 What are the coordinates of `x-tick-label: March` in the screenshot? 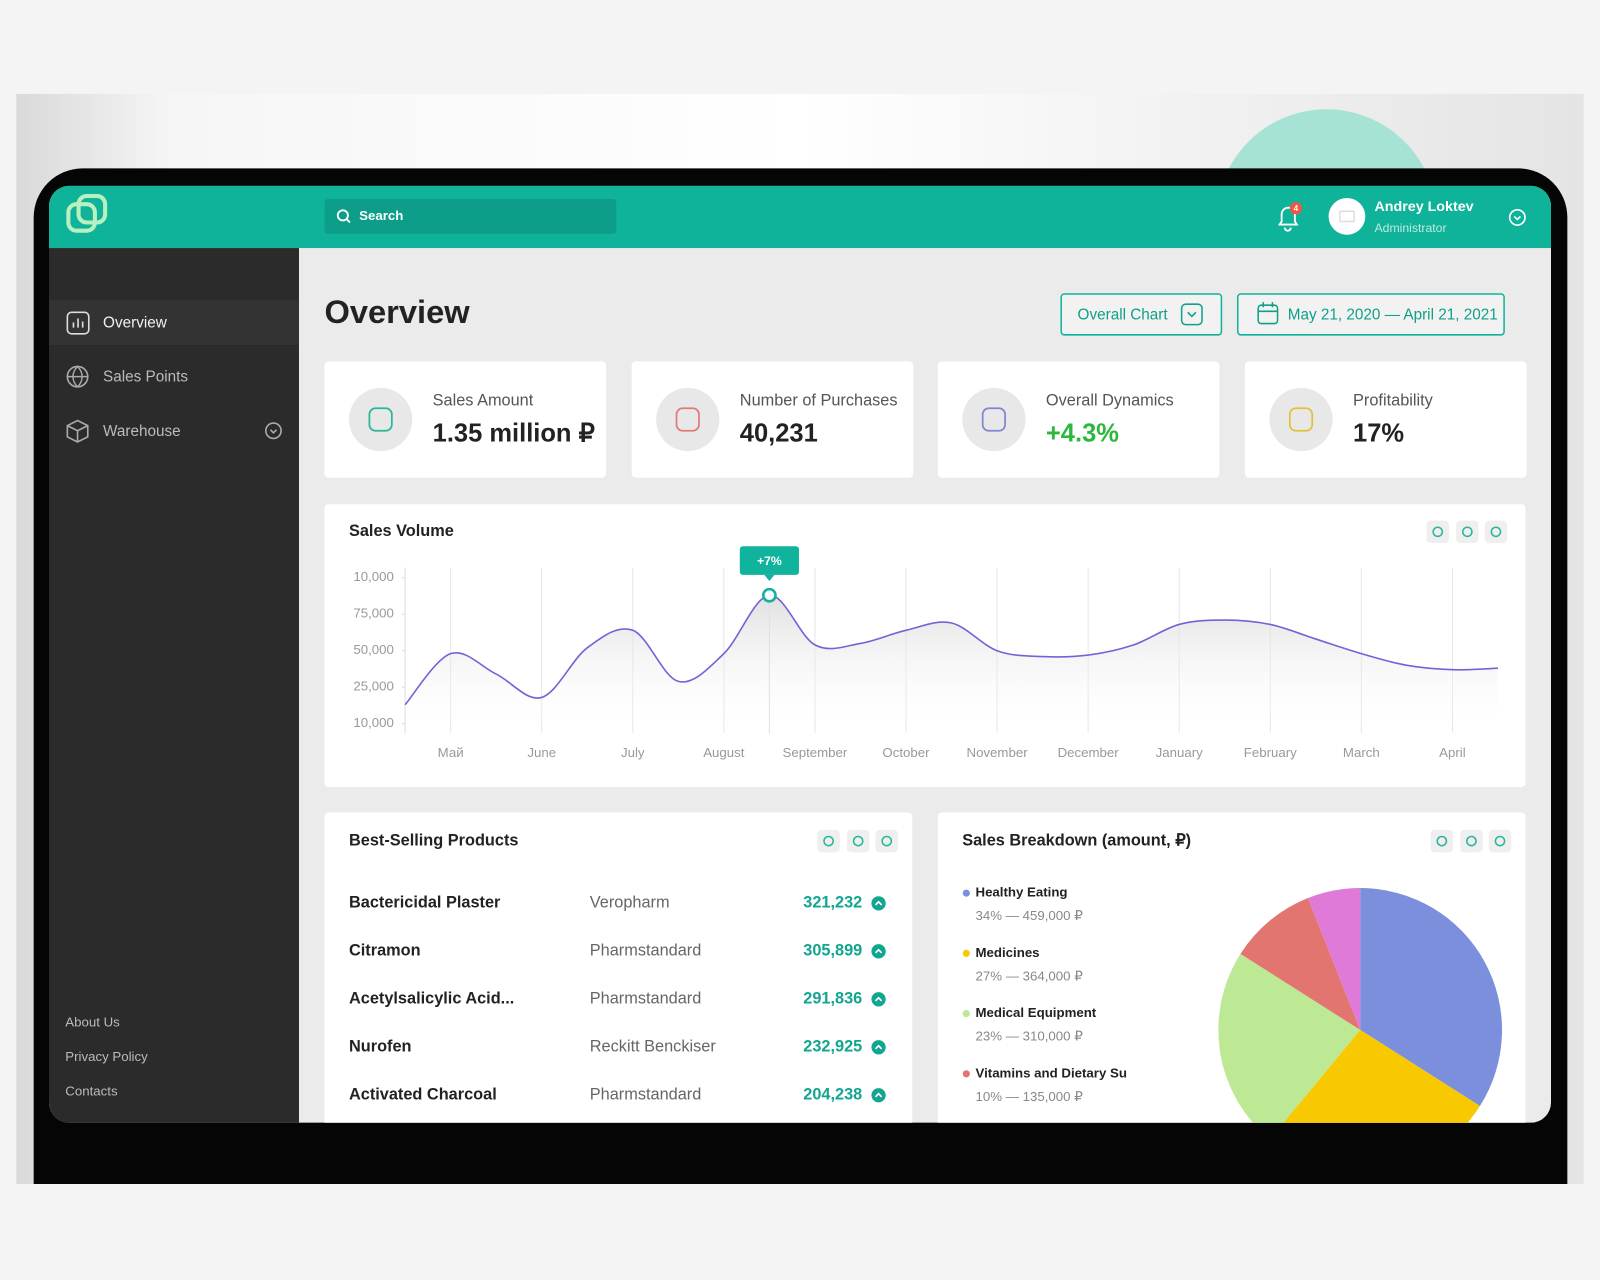 It's located at (1361, 752).